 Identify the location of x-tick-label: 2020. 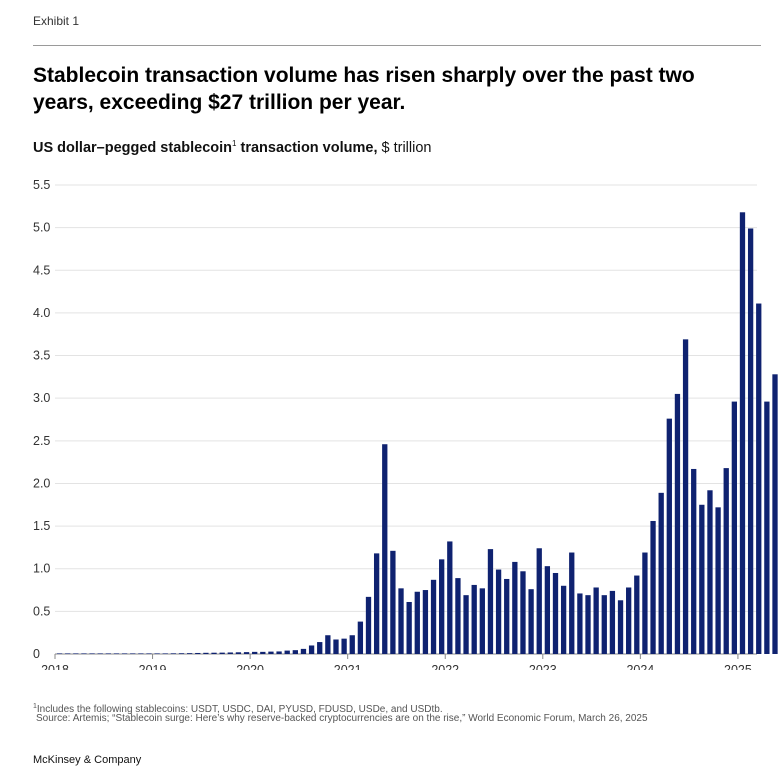
(250, 666).